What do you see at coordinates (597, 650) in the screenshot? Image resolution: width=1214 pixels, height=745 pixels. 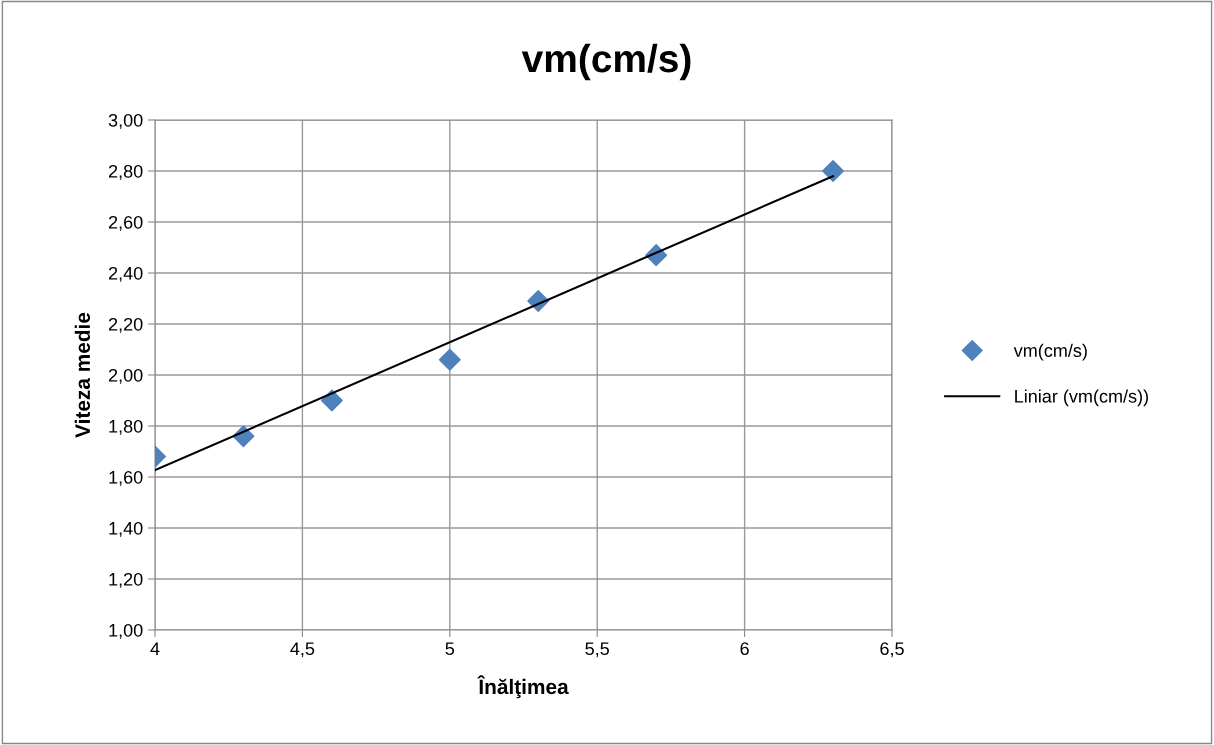 I see `x-tick-label: 5,5` at bounding box center [597, 650].